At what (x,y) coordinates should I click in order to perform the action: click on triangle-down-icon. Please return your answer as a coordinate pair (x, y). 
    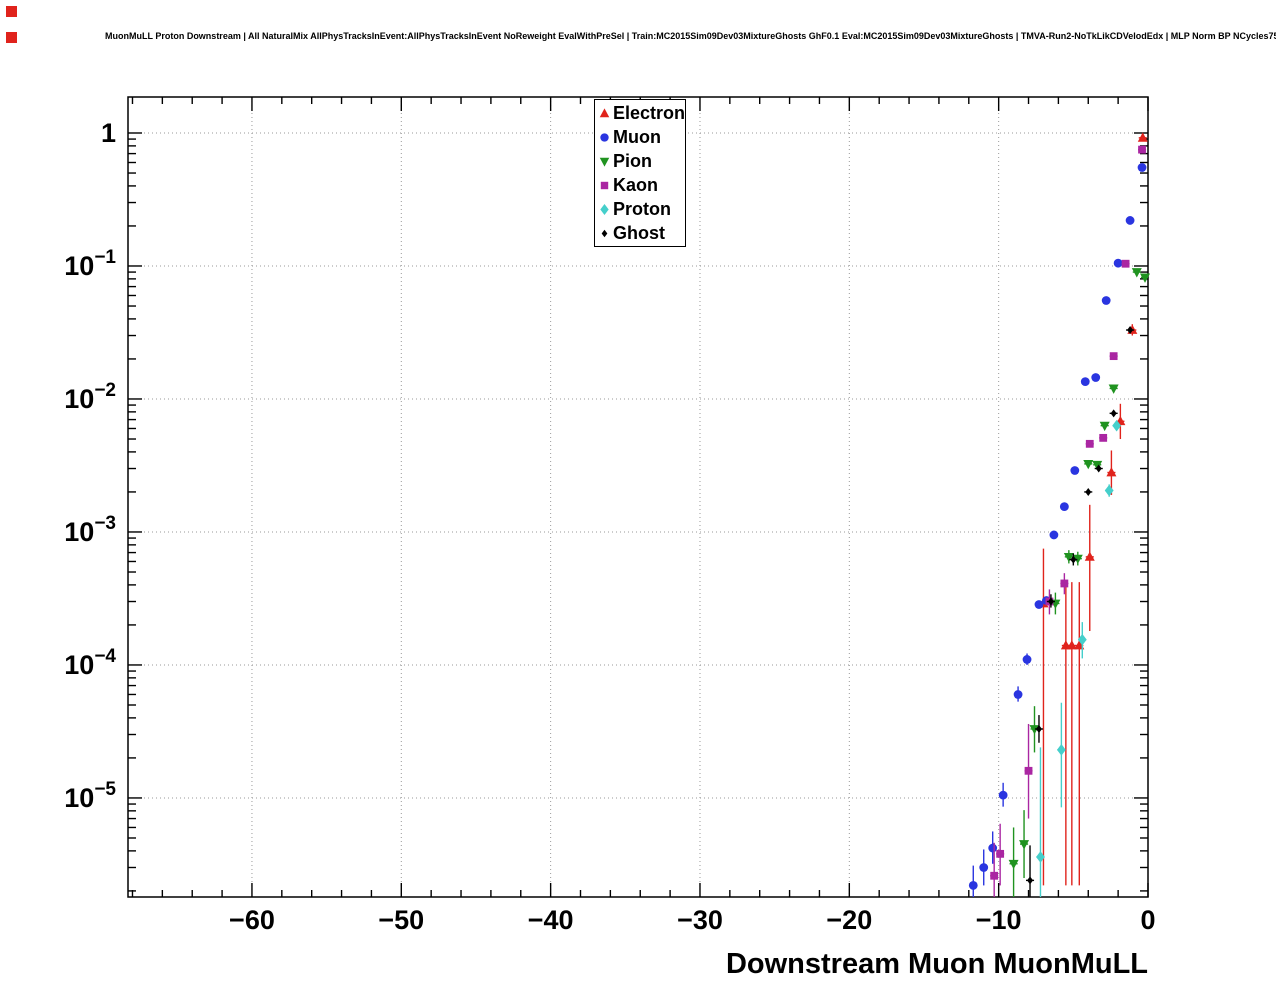
    Looking at the image, I should click on (604, 161).